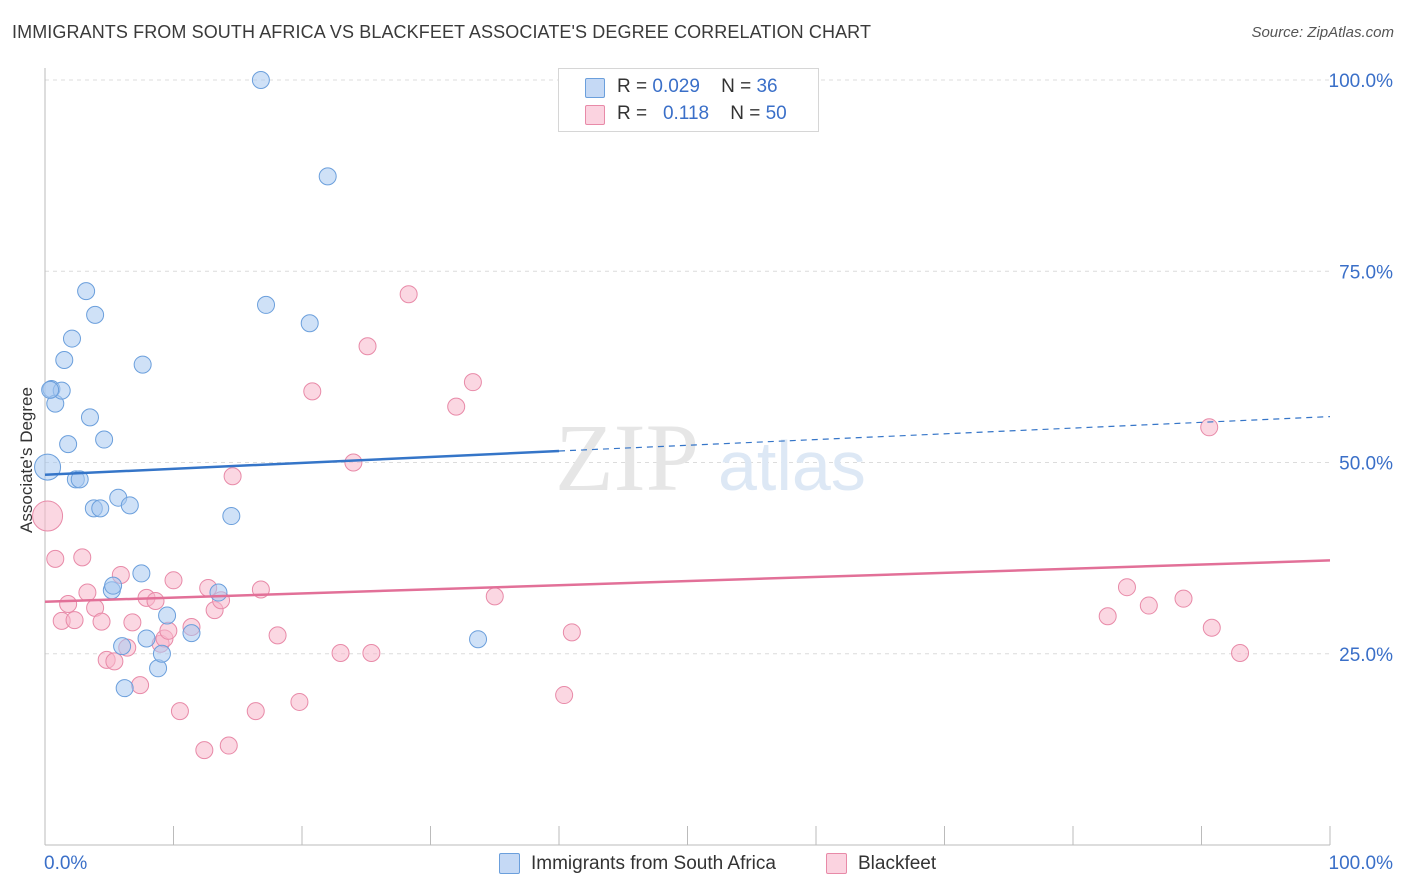  Describe the element at coordinates (1322, 32) in the screenshot. I see `source-label: Source: ZipAtlas.com` at that location.